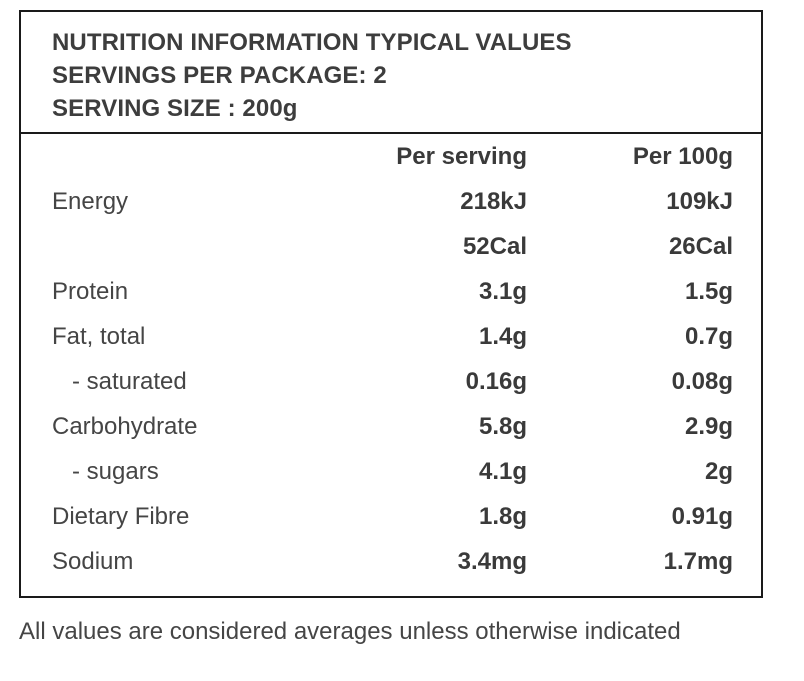  Describe the element at coordinates (129, 381) in the screenshot. I see `nutrient-name: - saturated` at that location.